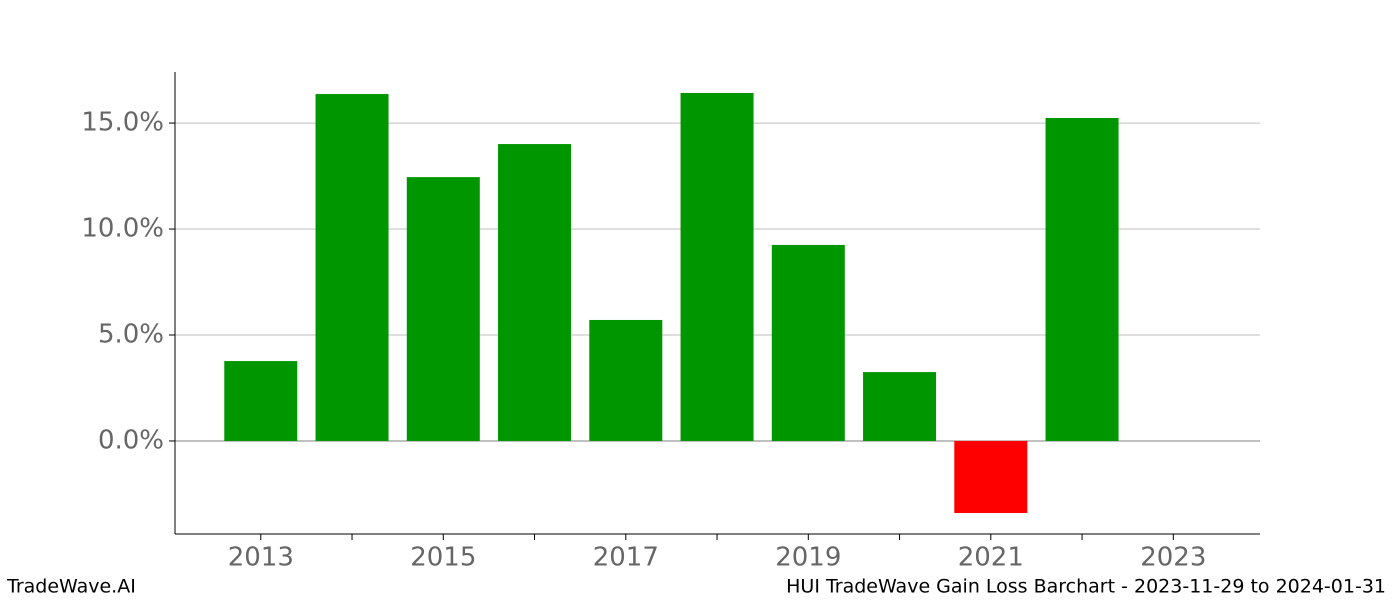  Describe the element at coordinates (1173, 558) in the screenshot. I see `x-tick-label: 2023` at that location.